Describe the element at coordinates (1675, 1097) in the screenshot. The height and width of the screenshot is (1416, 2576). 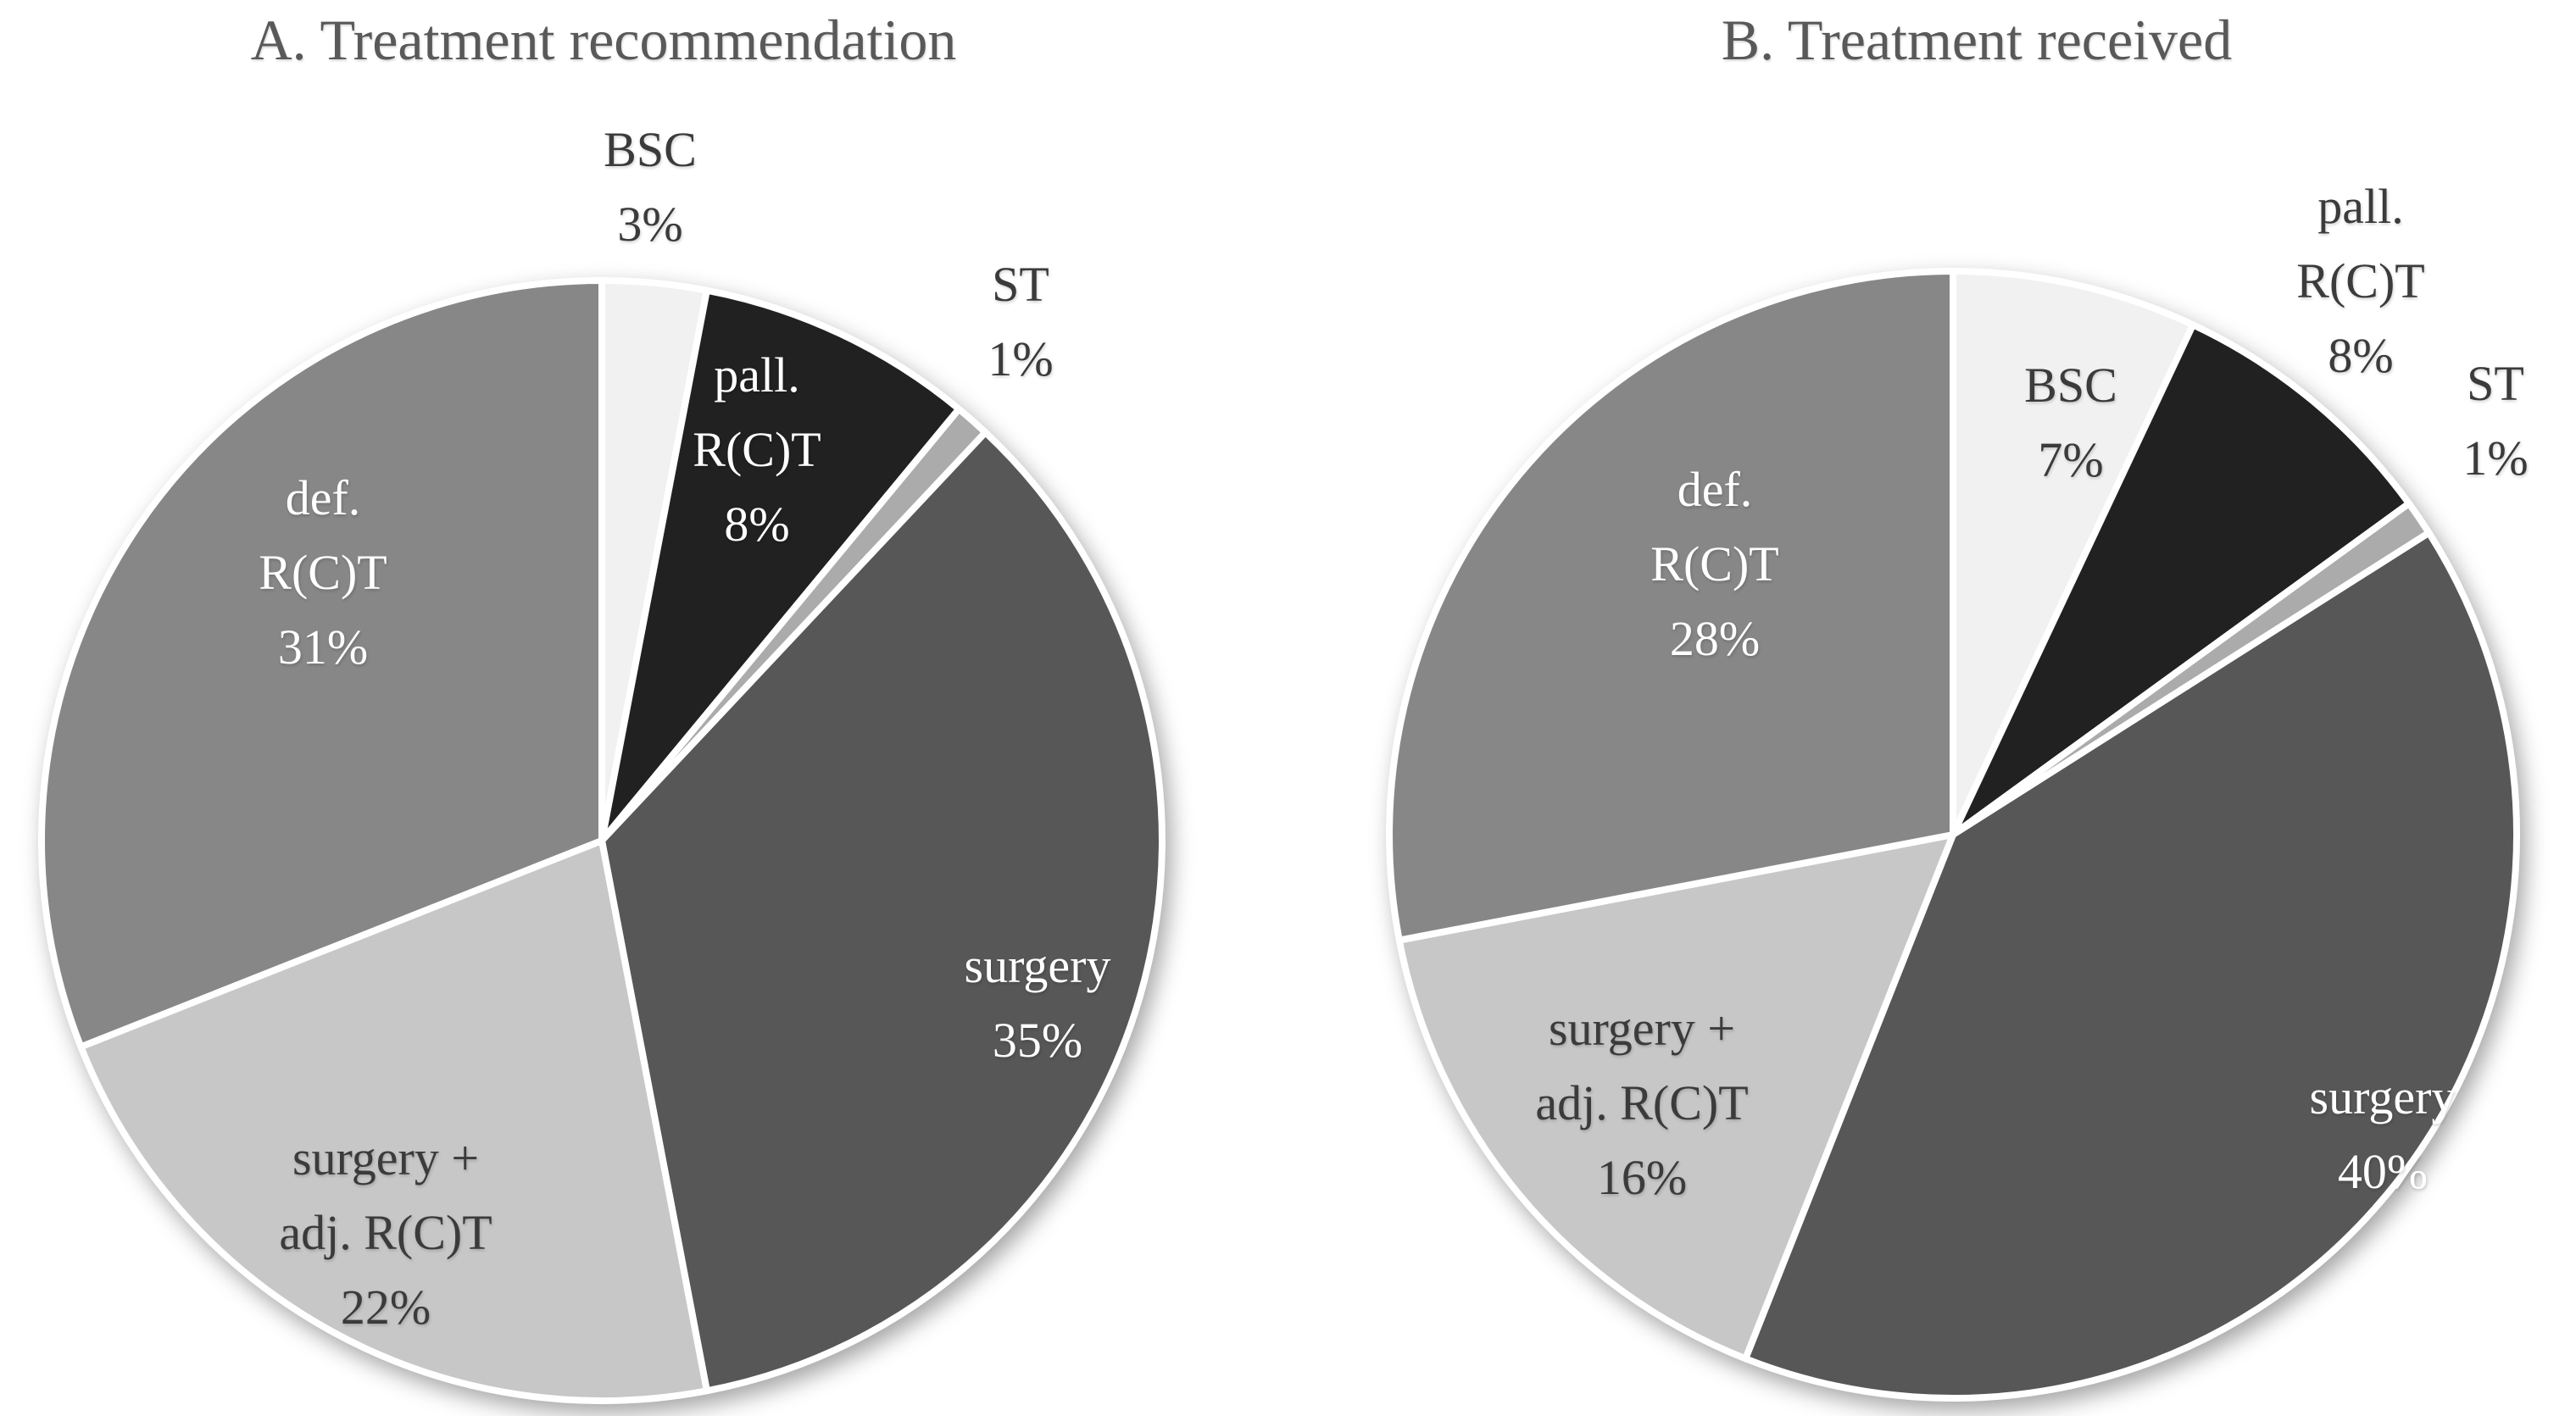
I see `pie-b-slice-surgery-adj-r-c-t` at that location.